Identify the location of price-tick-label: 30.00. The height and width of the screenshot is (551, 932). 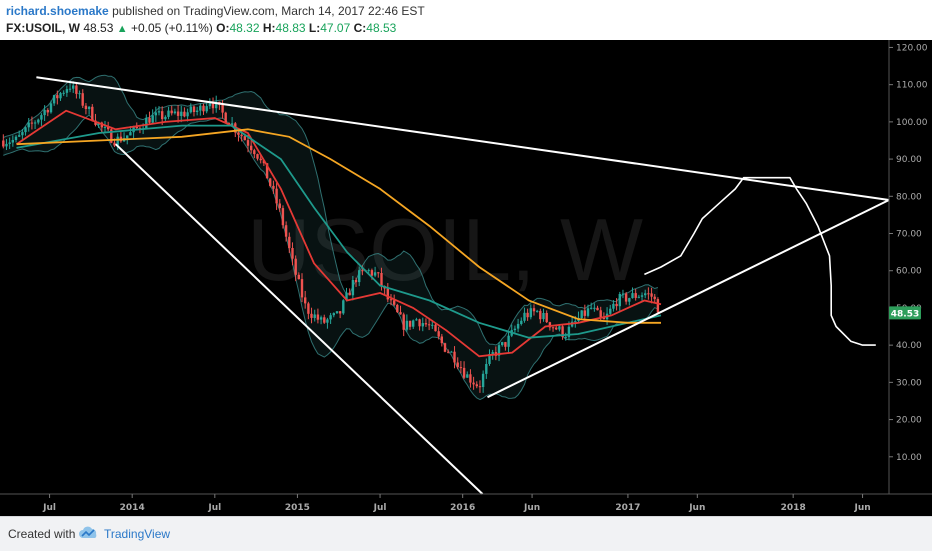
(909, 383).